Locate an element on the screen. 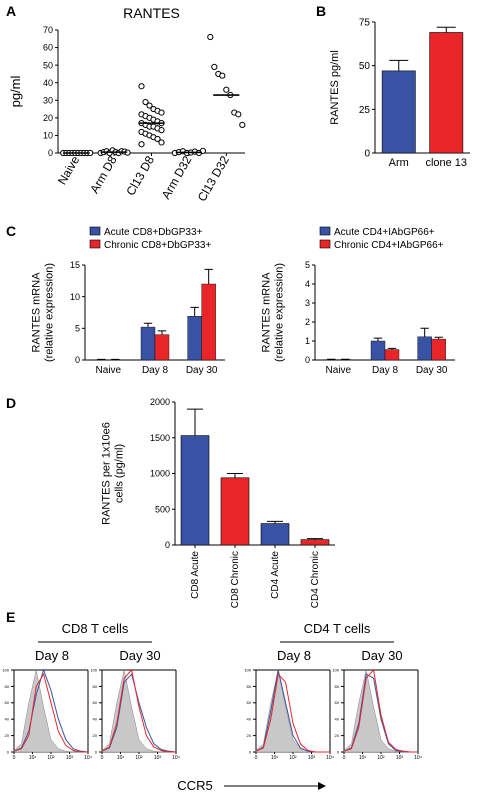 The width and height of the screenshot is (485, 800). y-tick-label: 30 is located at coordinates (48, 100).